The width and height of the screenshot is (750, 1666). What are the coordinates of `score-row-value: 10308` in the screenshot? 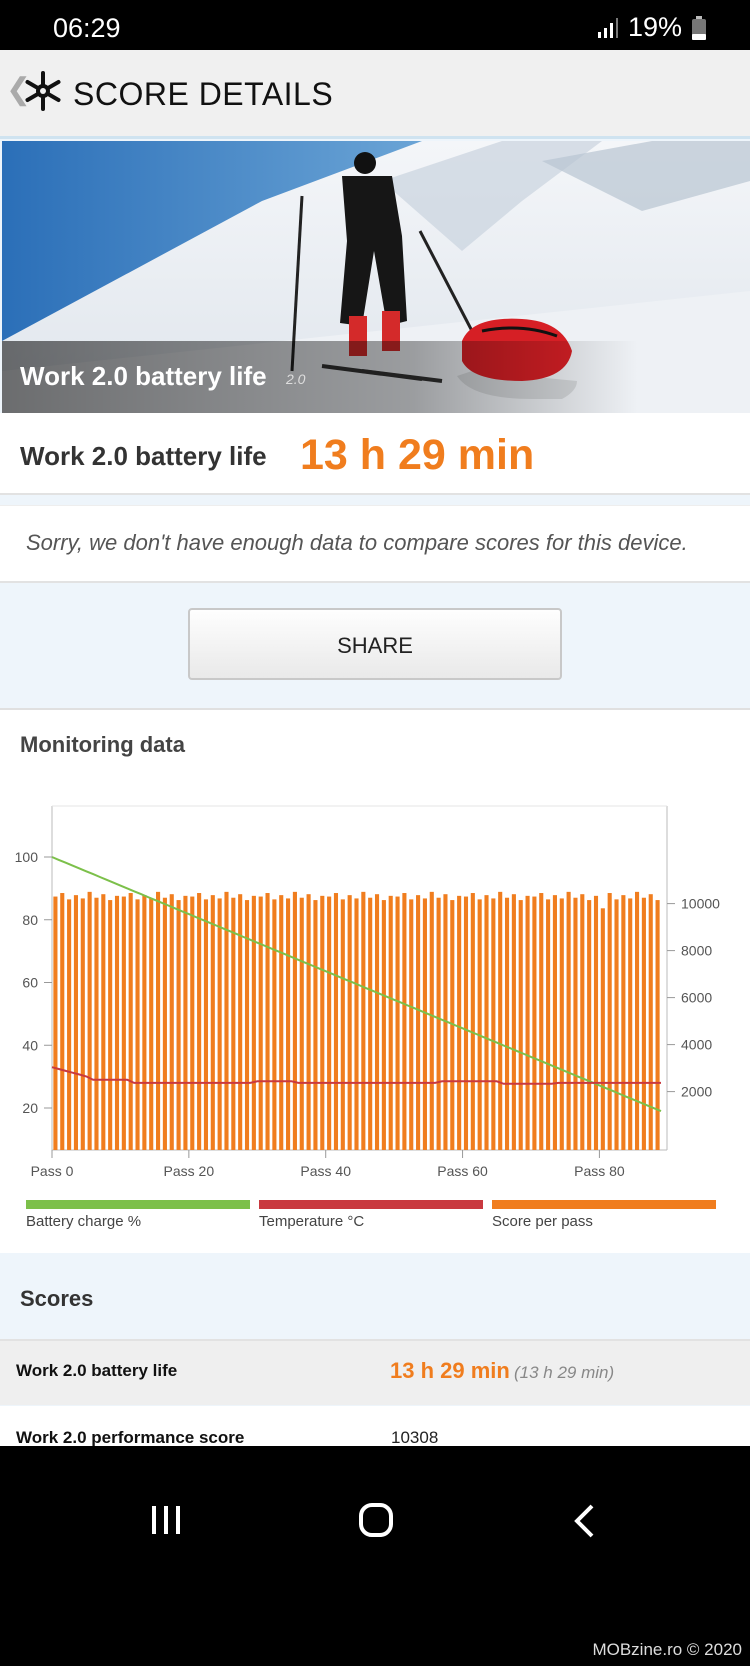 It's located at (415, 1437).